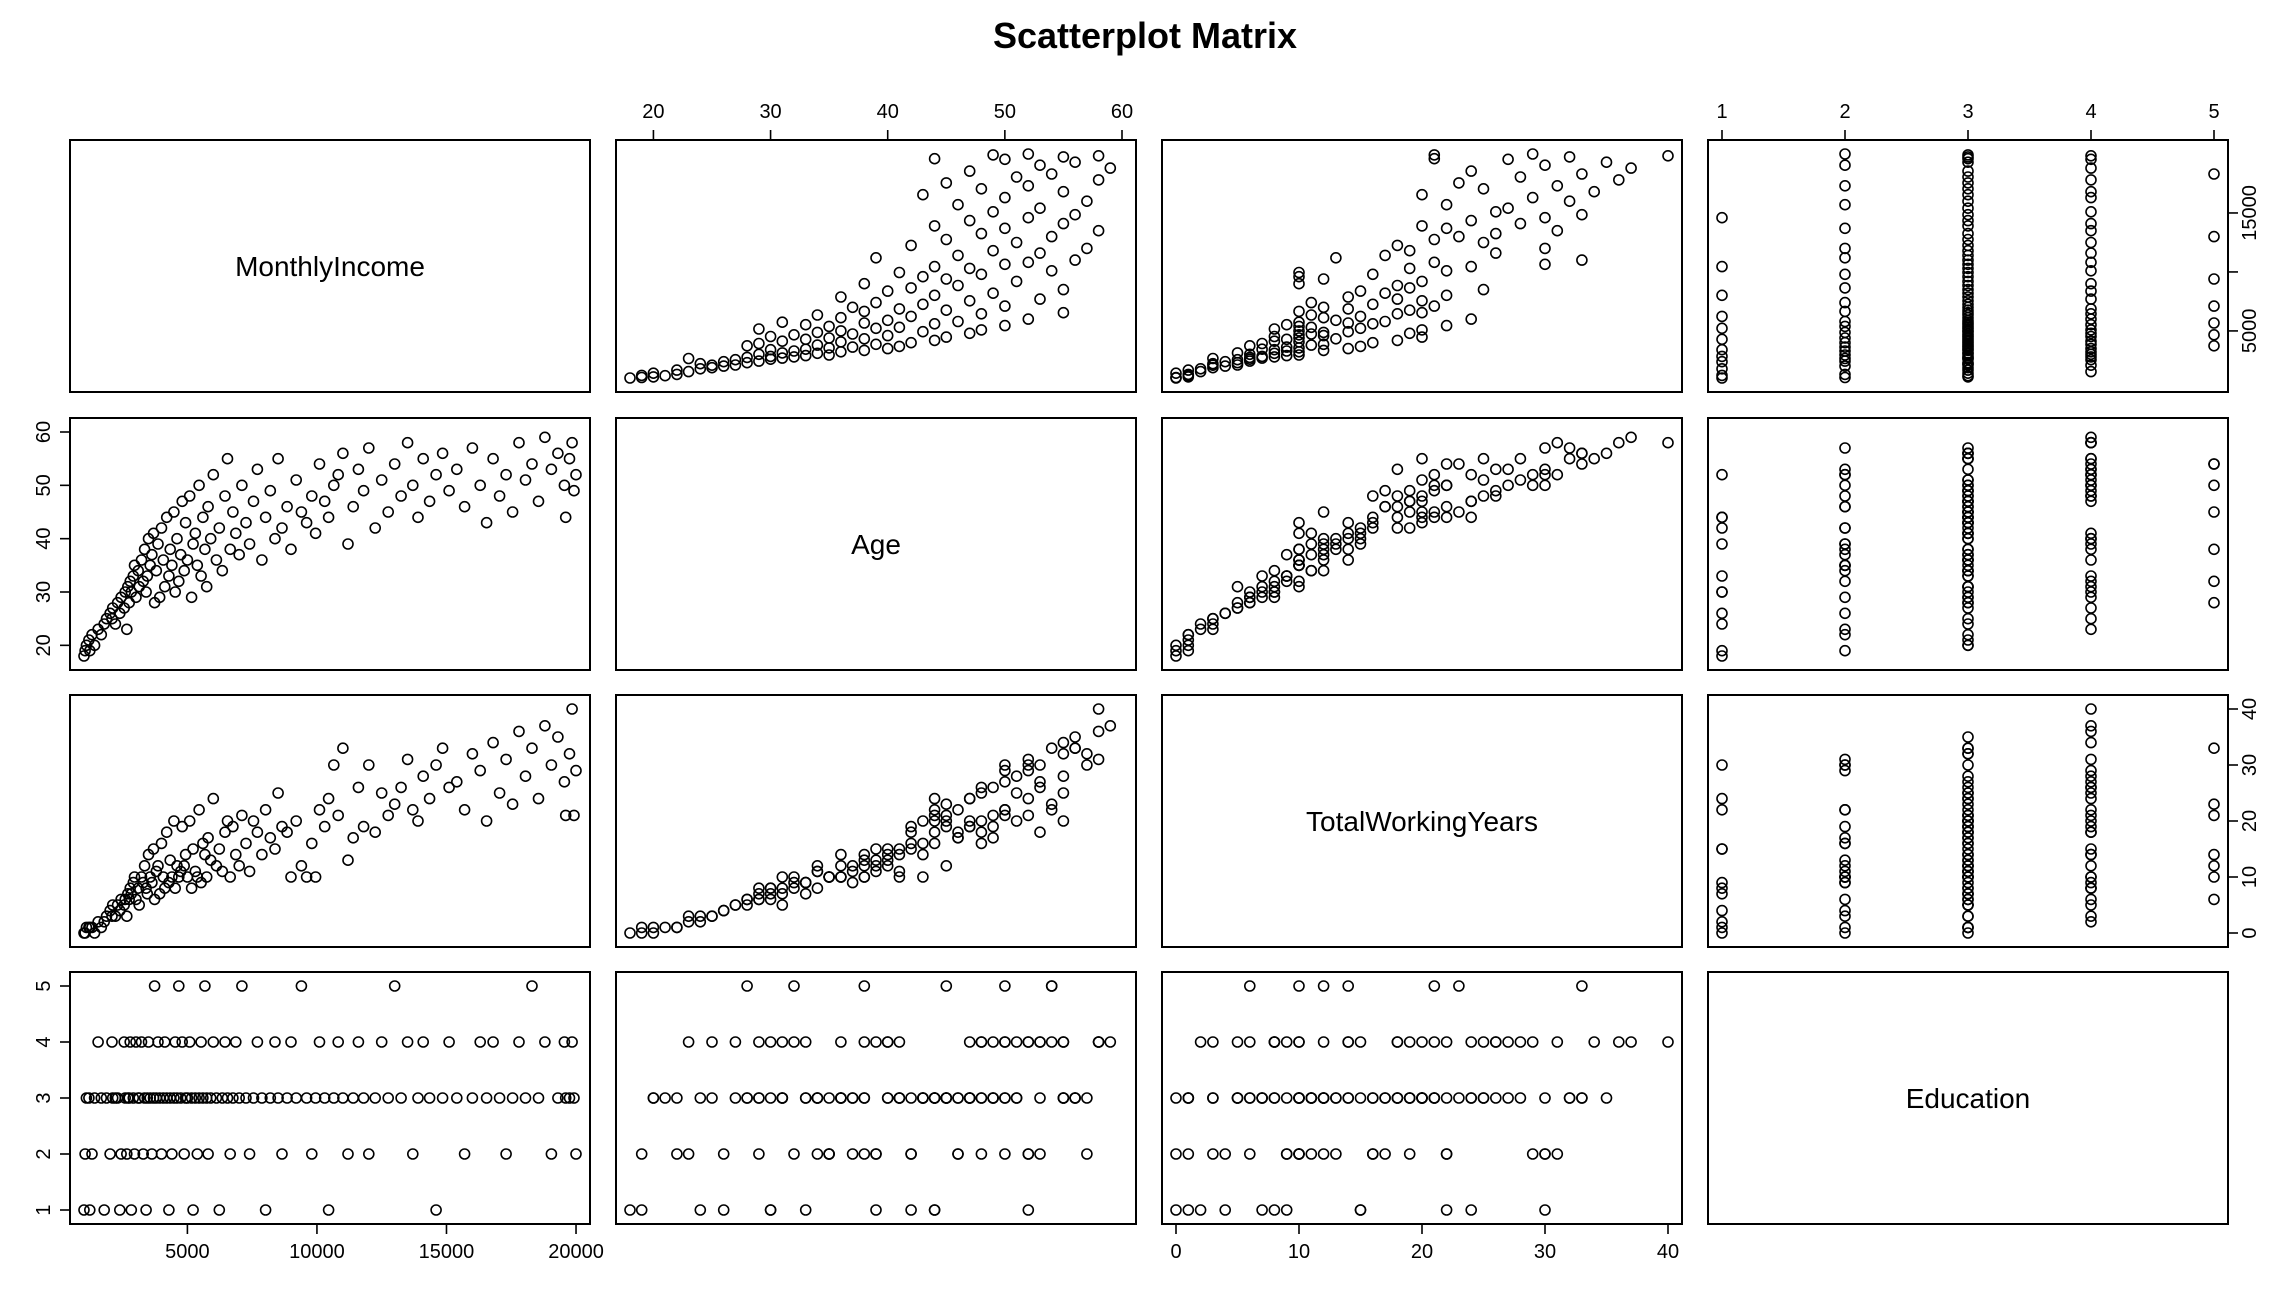  What do you see at coordinates (44, 432) in the screenshot?
I see `left-tick-label-Age-60: 60` at bounding box center [44, 432].